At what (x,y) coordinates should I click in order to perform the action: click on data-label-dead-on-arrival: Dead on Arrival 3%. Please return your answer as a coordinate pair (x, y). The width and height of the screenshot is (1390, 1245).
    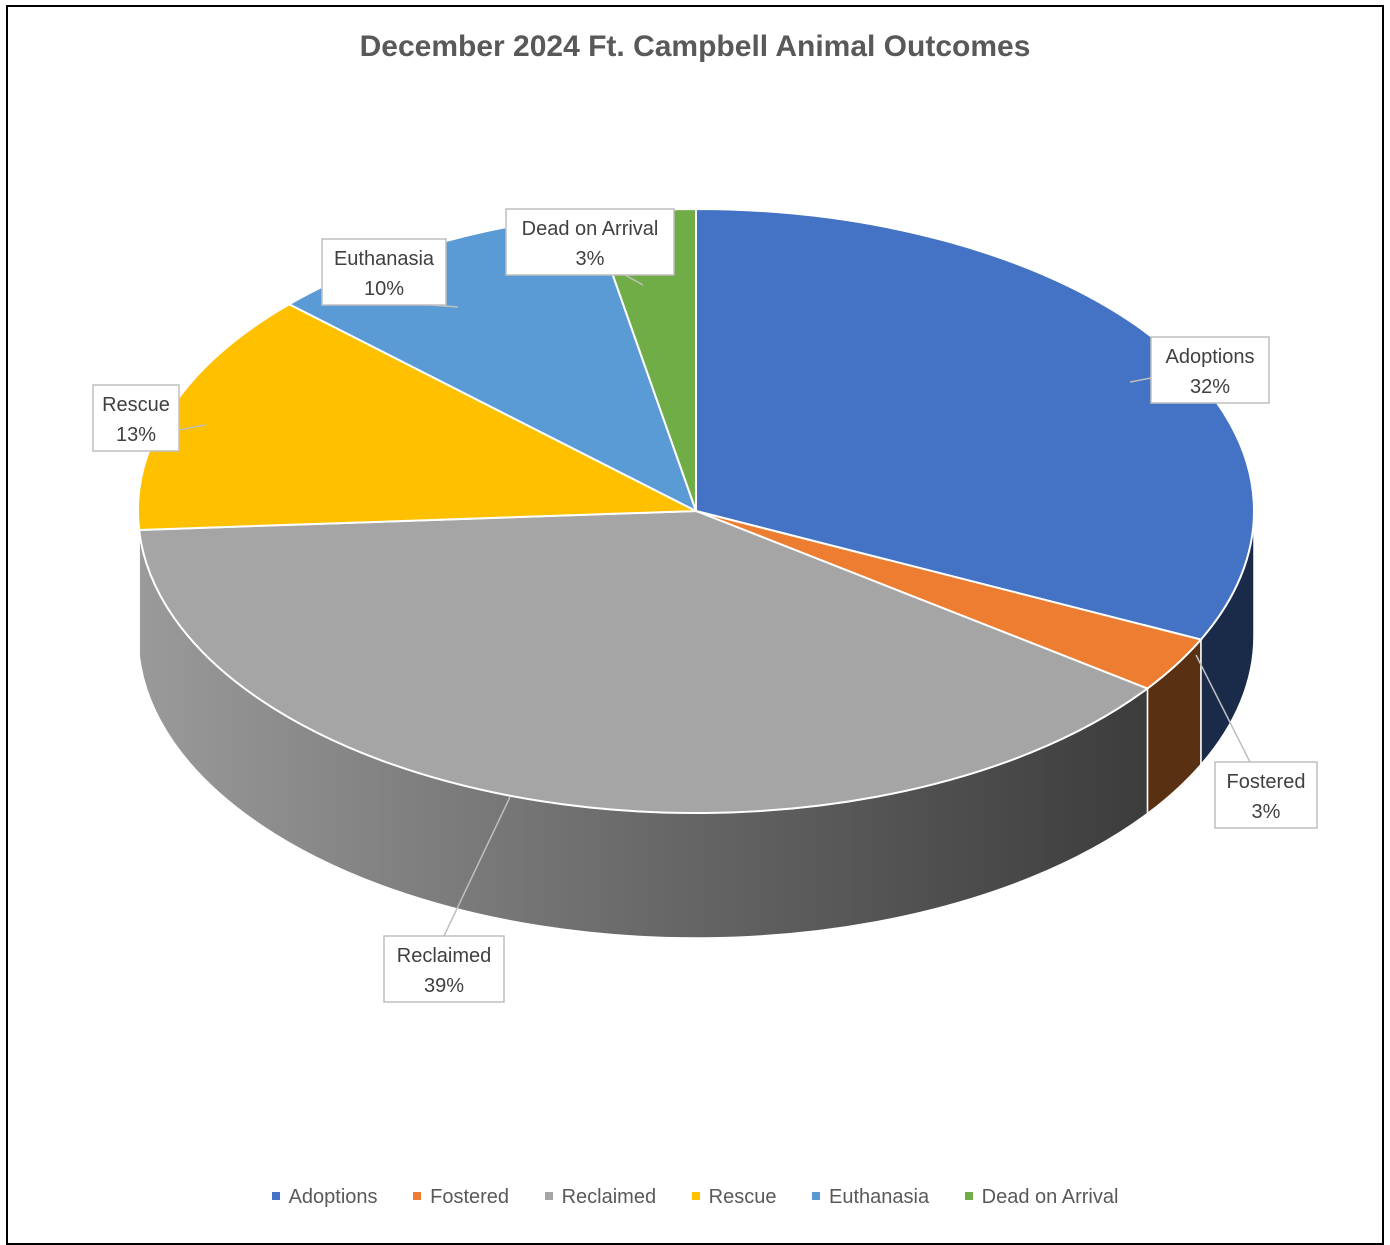
    Looking at the image, I should click on (590, 247).